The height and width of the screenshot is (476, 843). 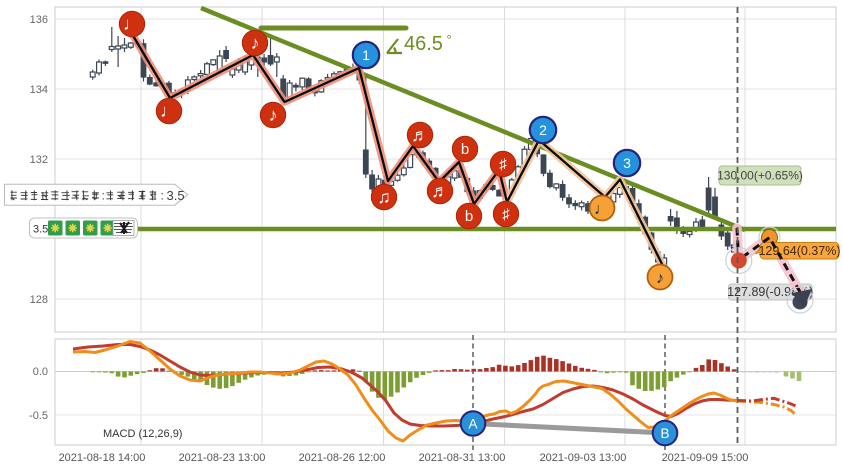 I want to click on svg-text: 130.00(+0.65%), so click(x=760, y=176).